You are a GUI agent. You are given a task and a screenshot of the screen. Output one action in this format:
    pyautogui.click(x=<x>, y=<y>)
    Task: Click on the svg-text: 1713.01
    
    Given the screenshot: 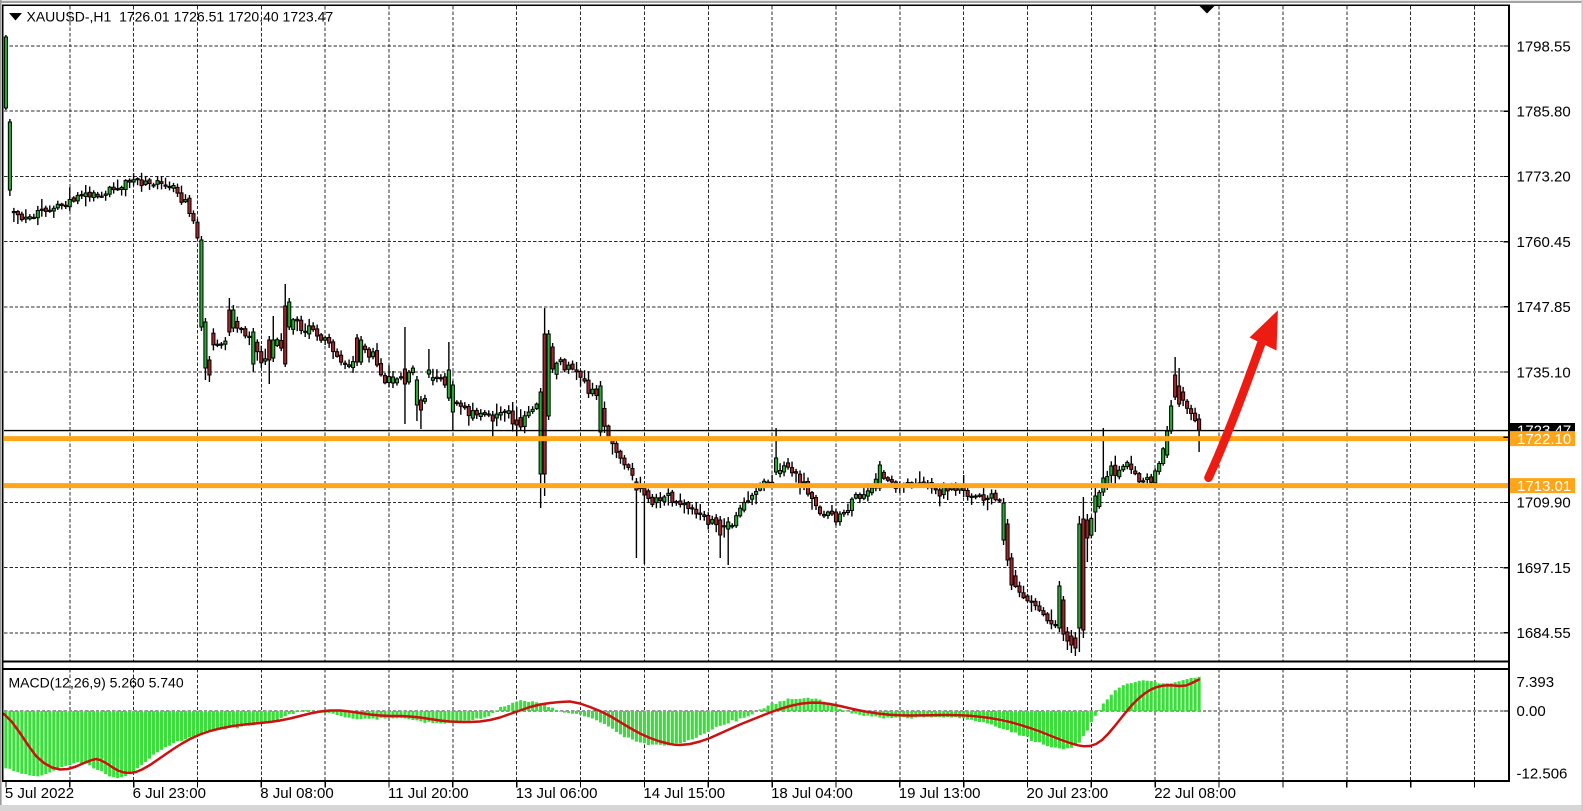 What is the action you would take?
    pyautogui.click(x=1544, y=486)
    